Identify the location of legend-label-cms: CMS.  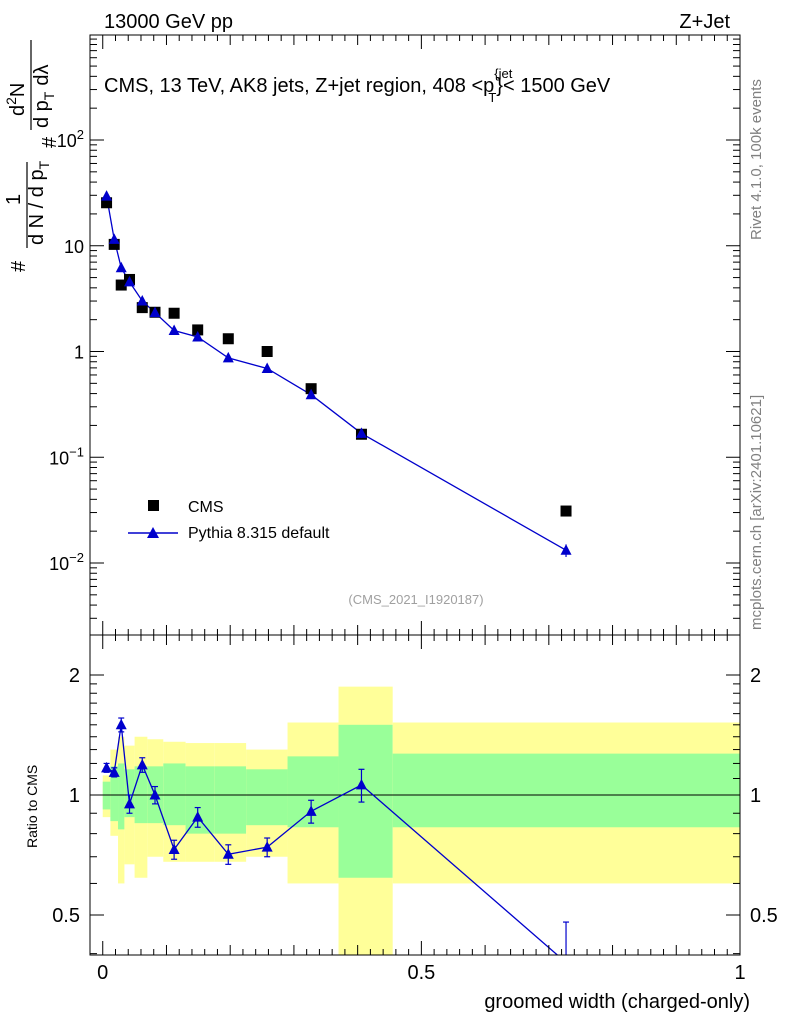
(206, 507).